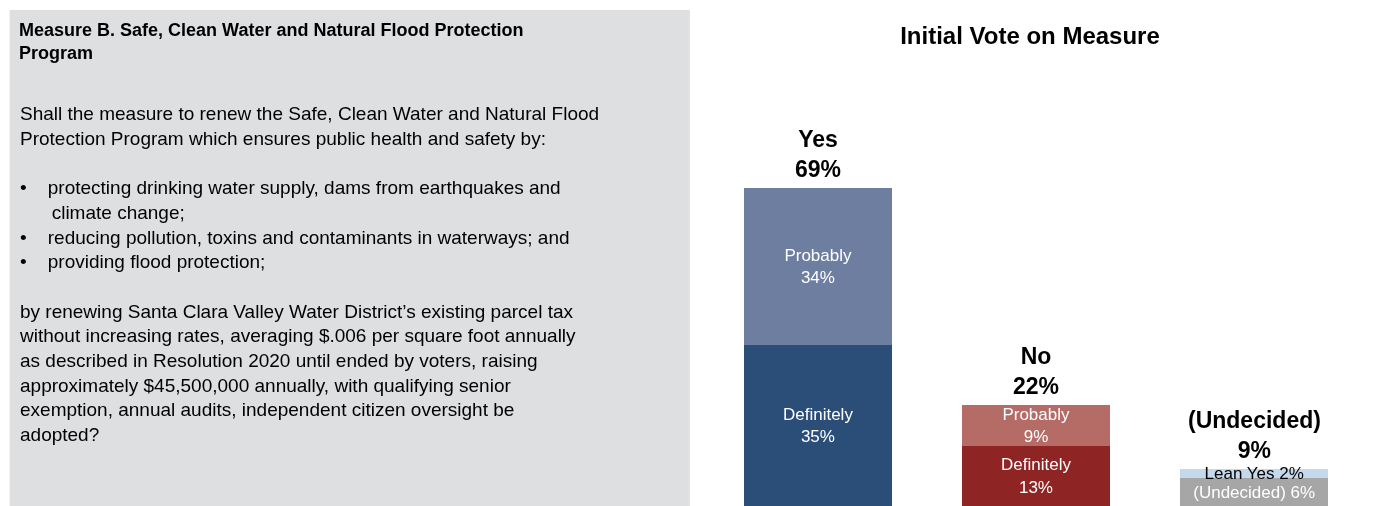 Image resolution: width=1377 pixels, height=506 pixels. Describe the element at coordinates (1036, 356) in the screenshot. I see `x-tick-label: No` at that location.